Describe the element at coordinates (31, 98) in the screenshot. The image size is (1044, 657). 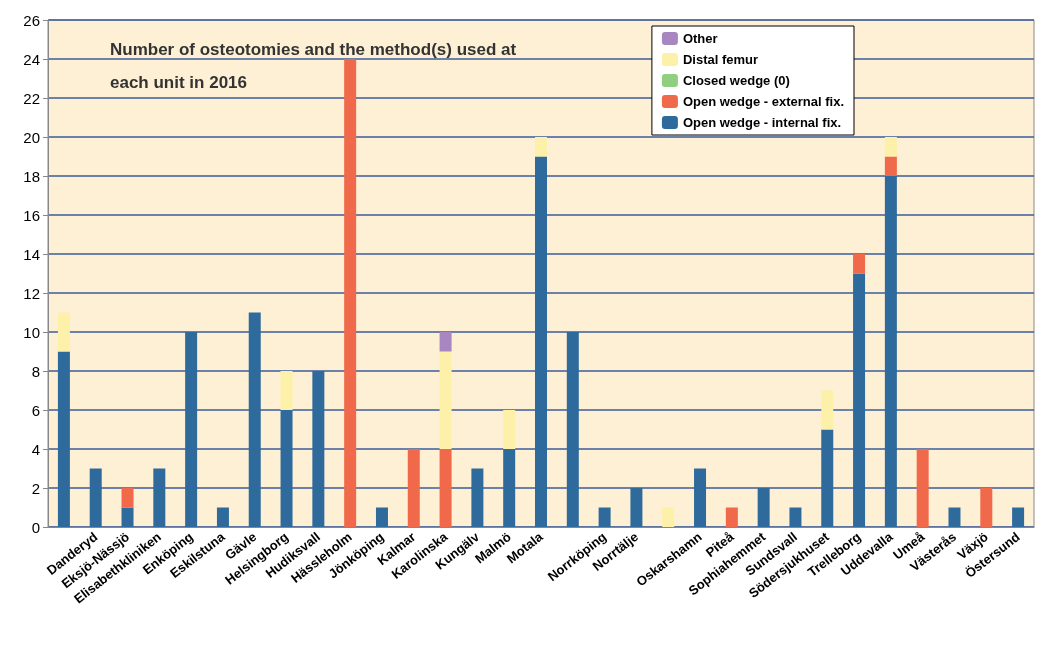
I see `y-tick-label: 22` at that location.